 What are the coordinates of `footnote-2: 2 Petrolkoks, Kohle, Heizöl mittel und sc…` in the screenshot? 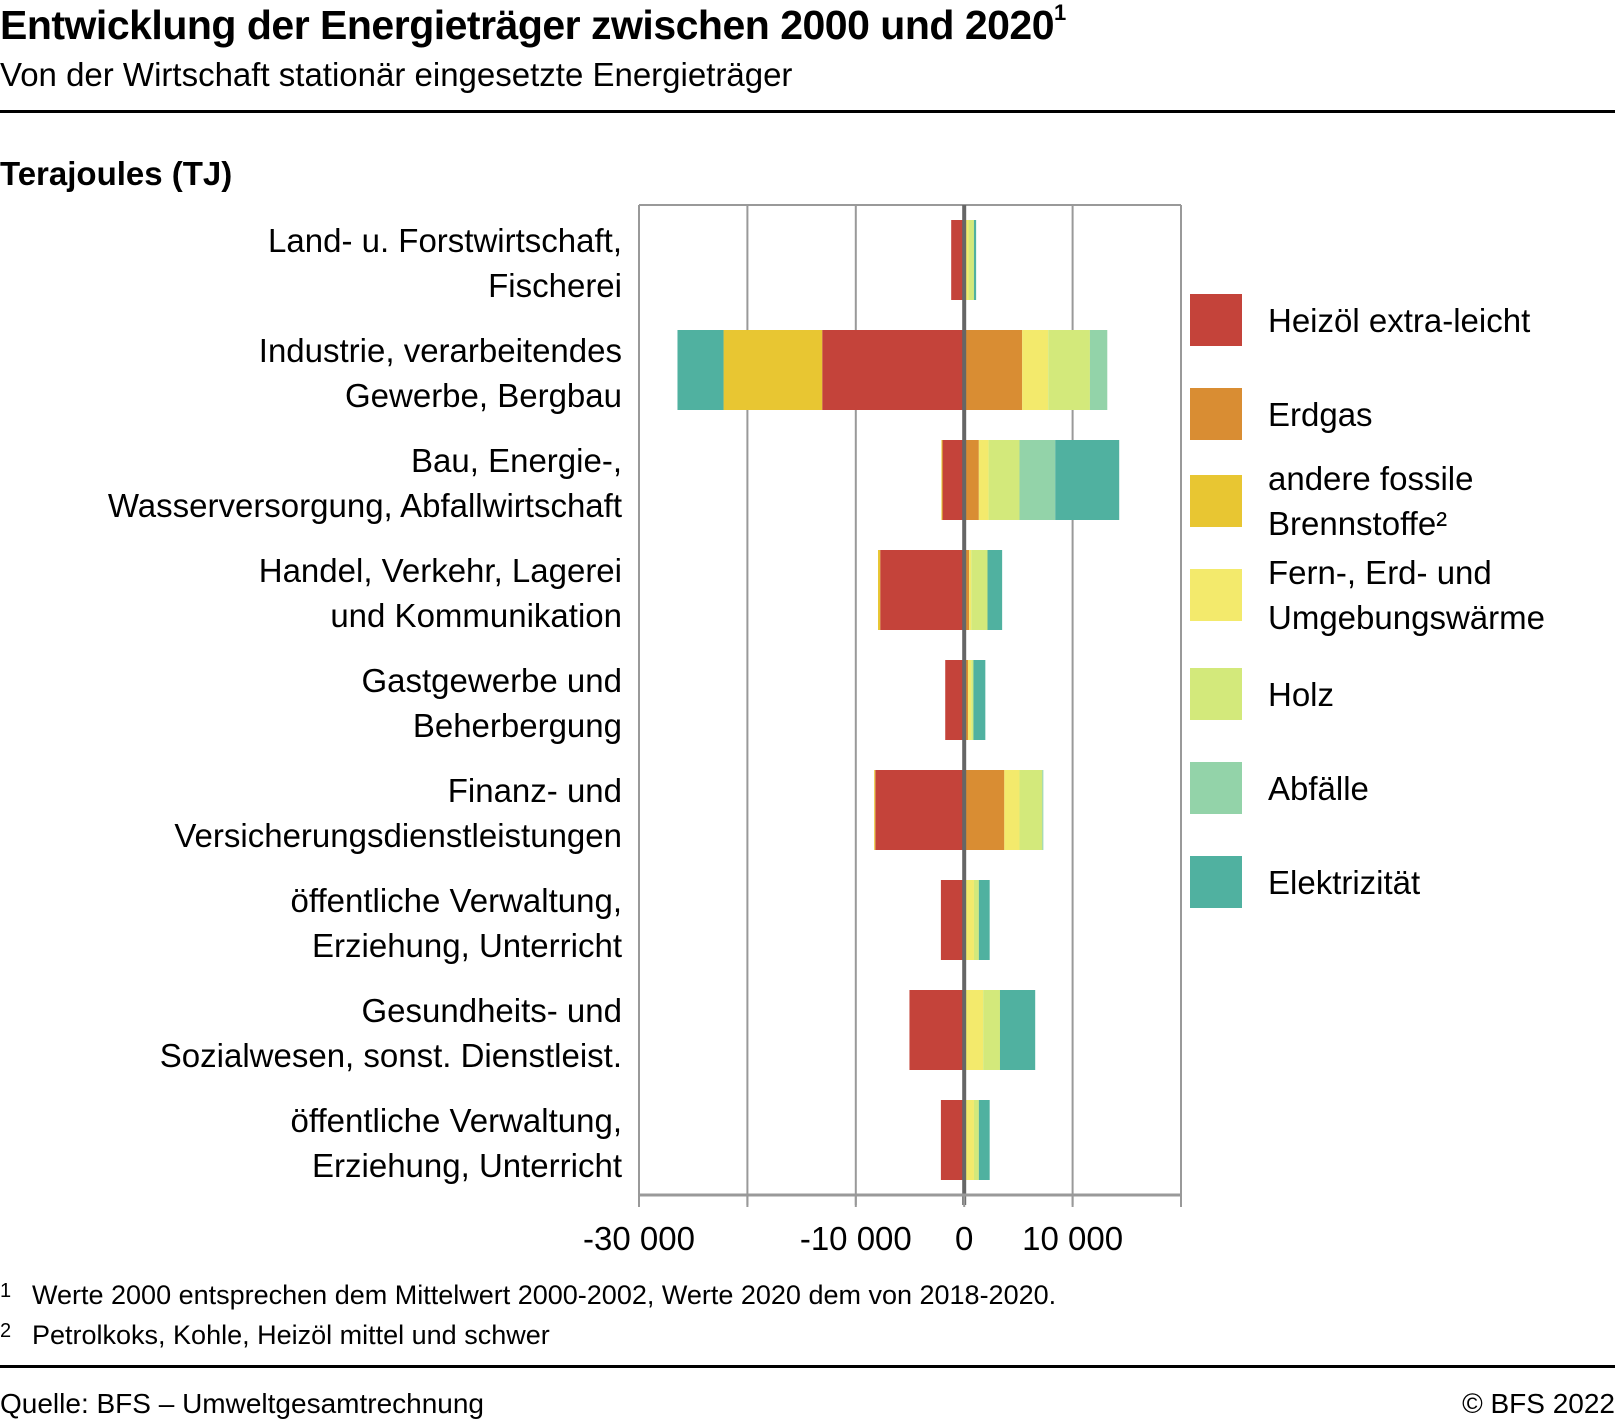 It's located at (275, 1335).